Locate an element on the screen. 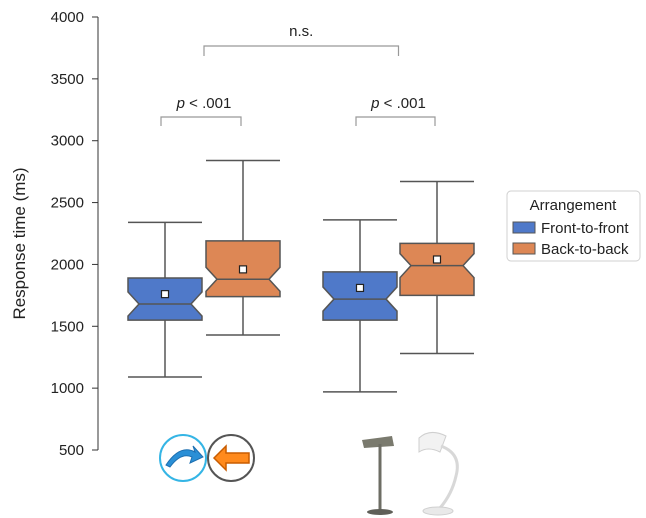 The height and width of the screenshot is (518, 646). y-tick-label: 1000 is located at coordinates (67, 388).